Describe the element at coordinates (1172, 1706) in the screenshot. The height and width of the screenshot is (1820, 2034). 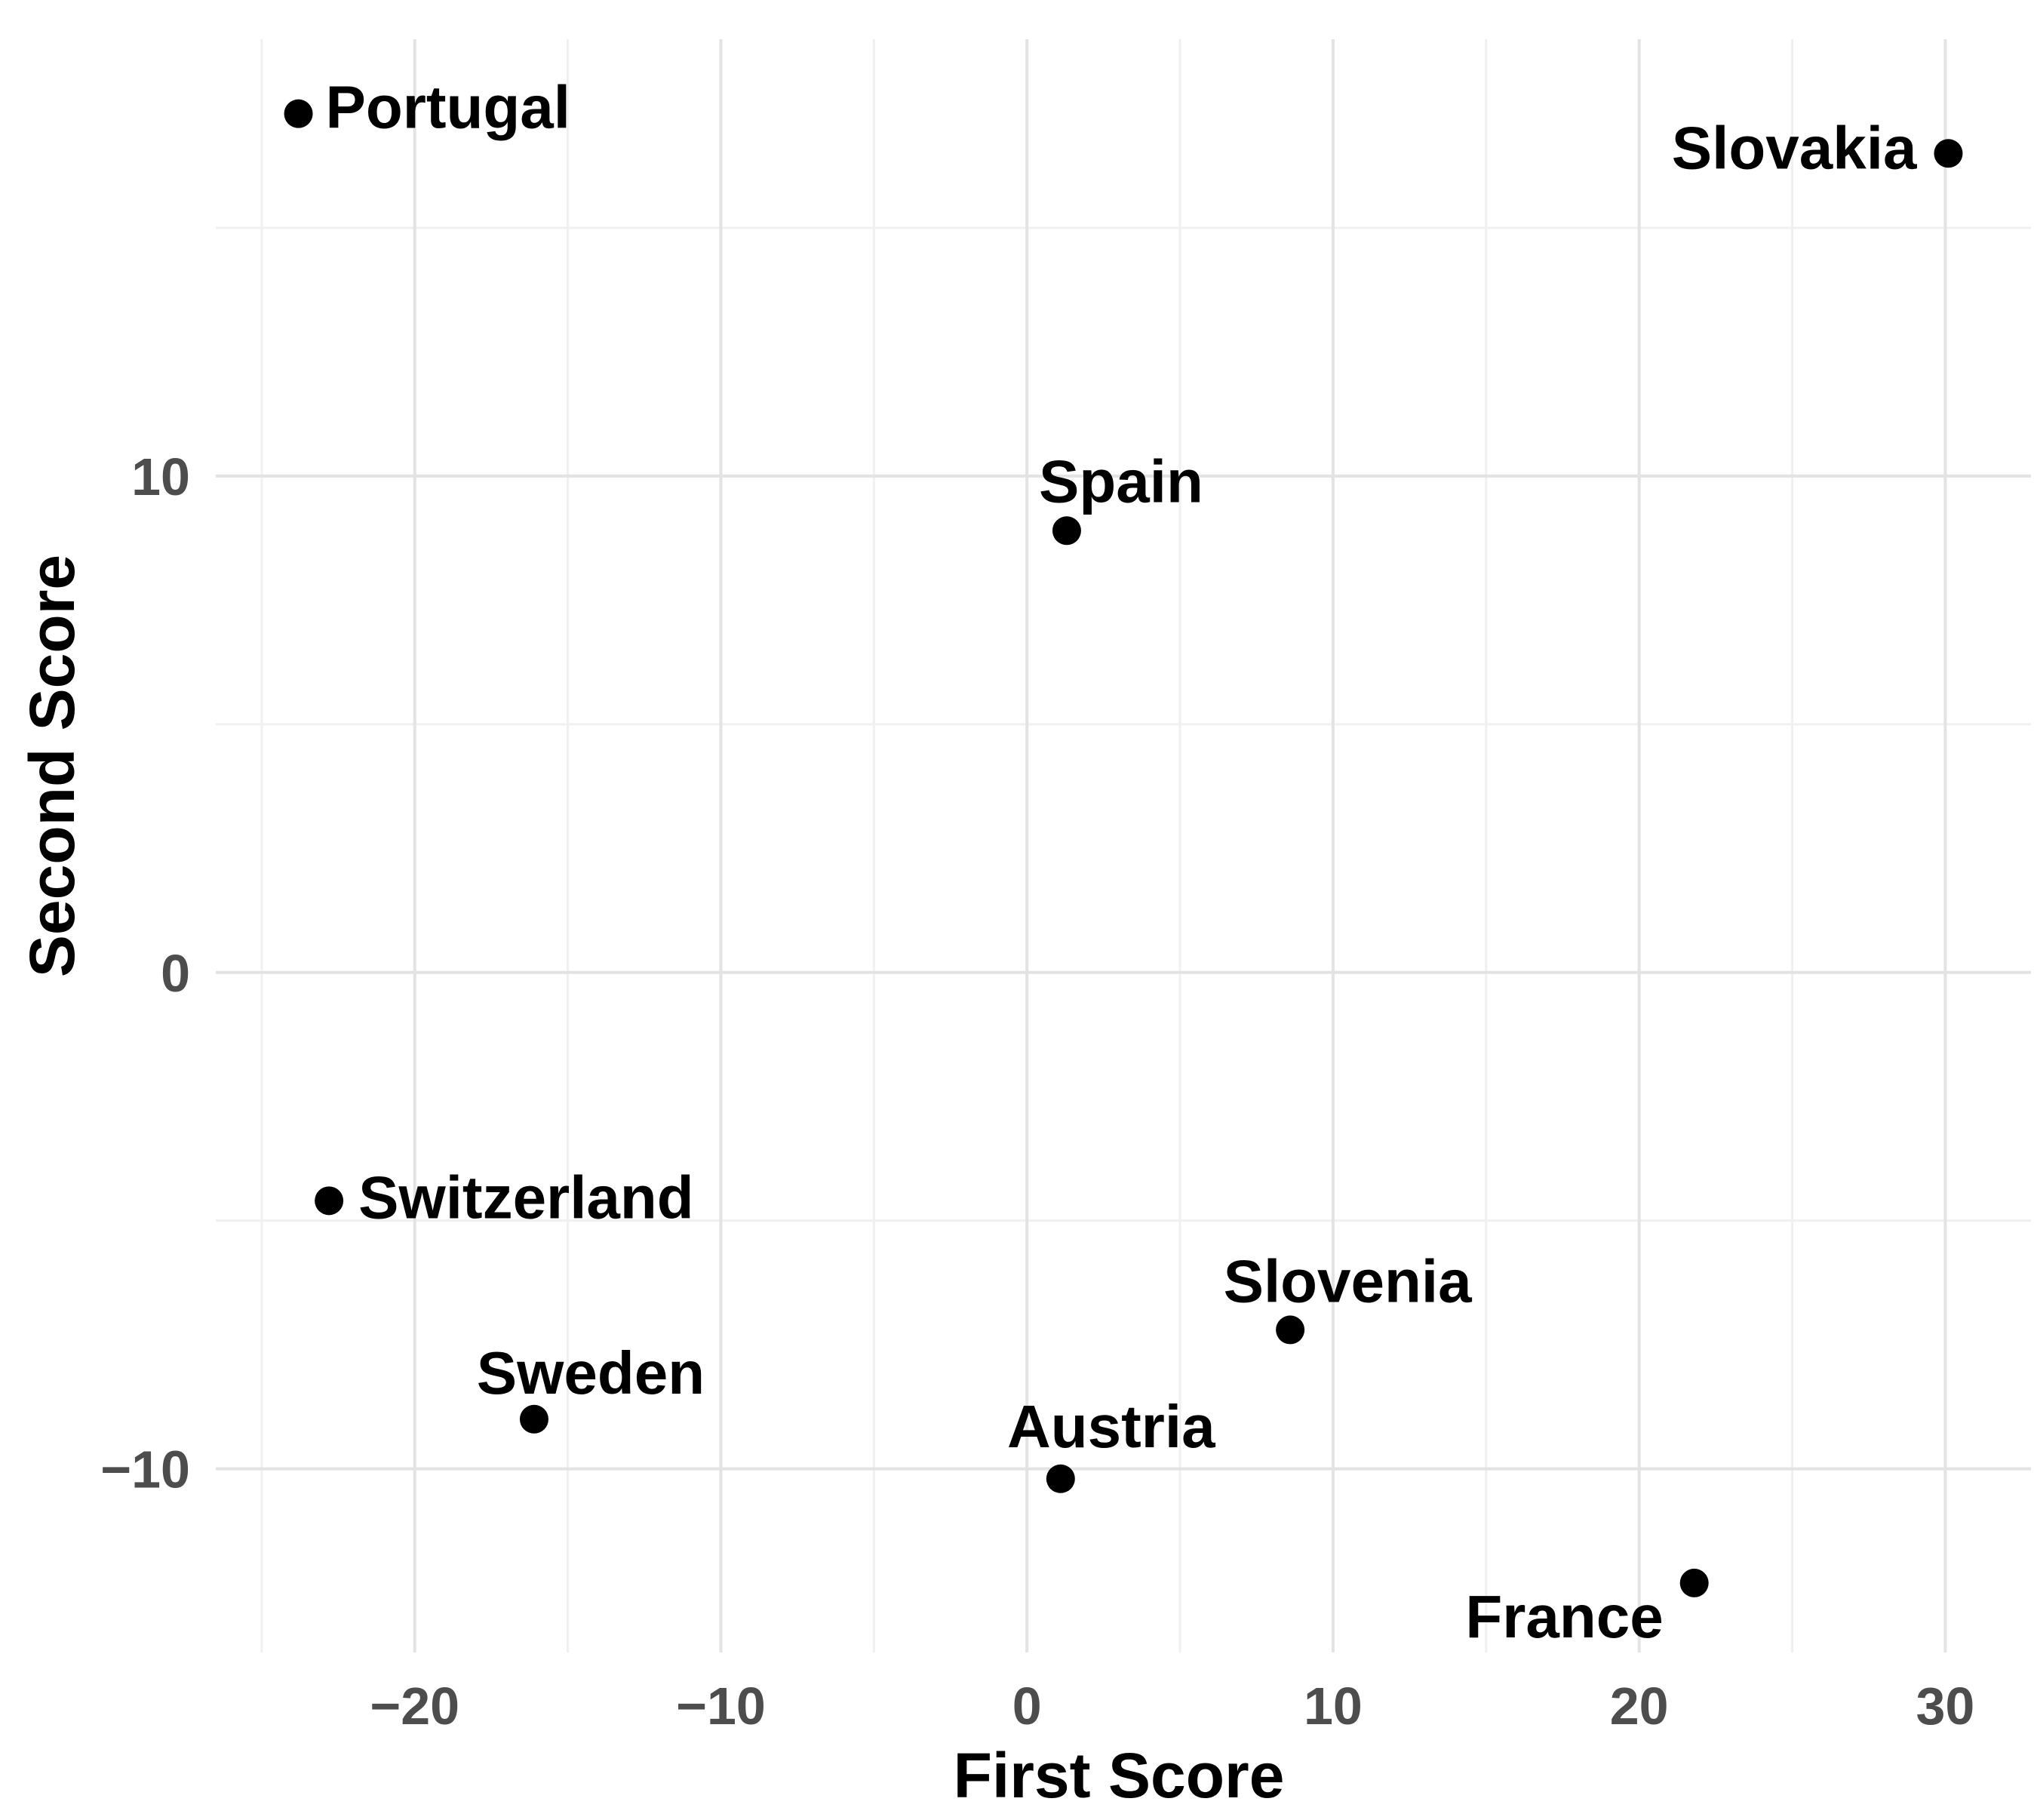
I see `x-axis-tick-labels: −20 −10 0 10 20 30` at that location.